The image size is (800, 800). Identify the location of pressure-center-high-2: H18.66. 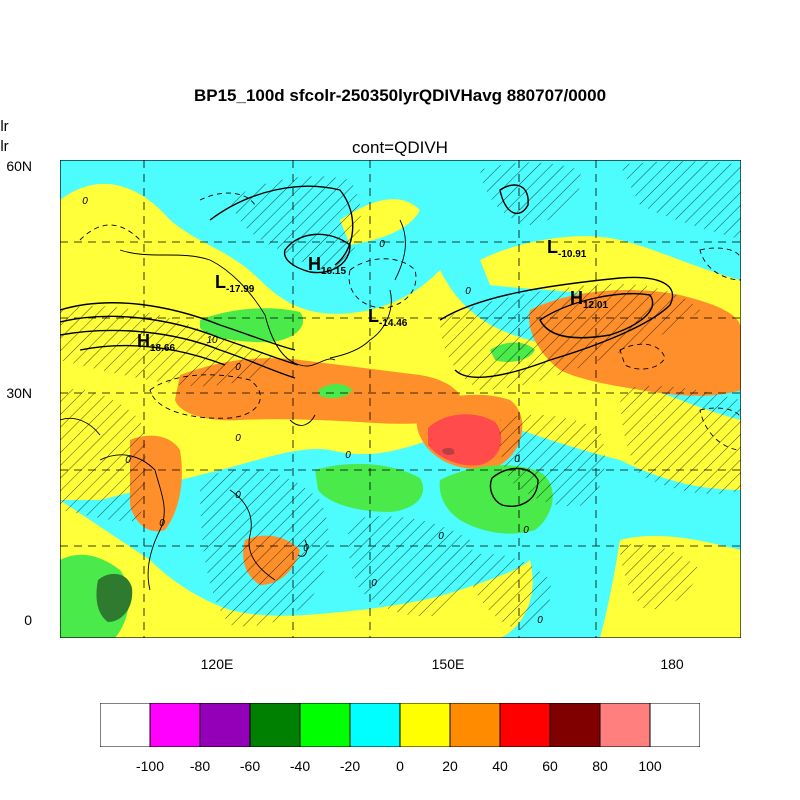
(156, 342).